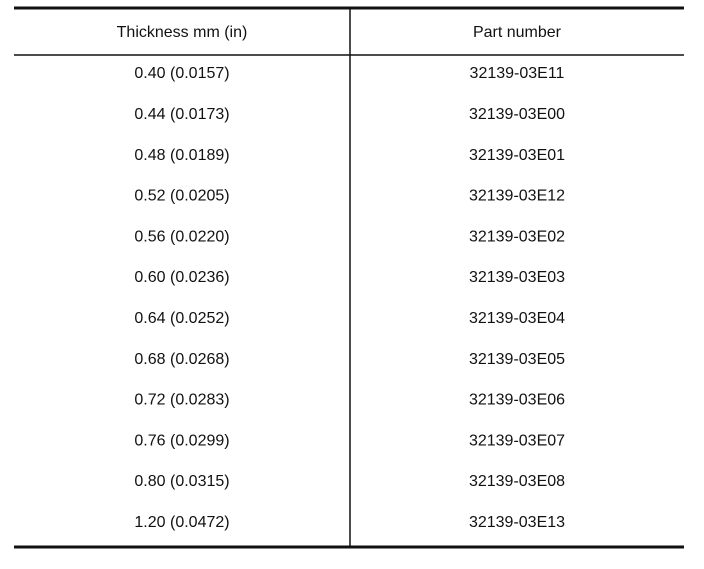 This screenshot has width=704, height=569. I want to click on thickness-cell: 0.44 (0.0173), so click(181, 114).